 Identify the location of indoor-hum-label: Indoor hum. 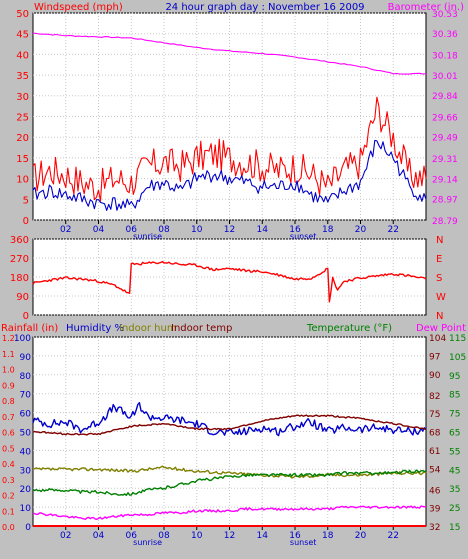
(148, 328).